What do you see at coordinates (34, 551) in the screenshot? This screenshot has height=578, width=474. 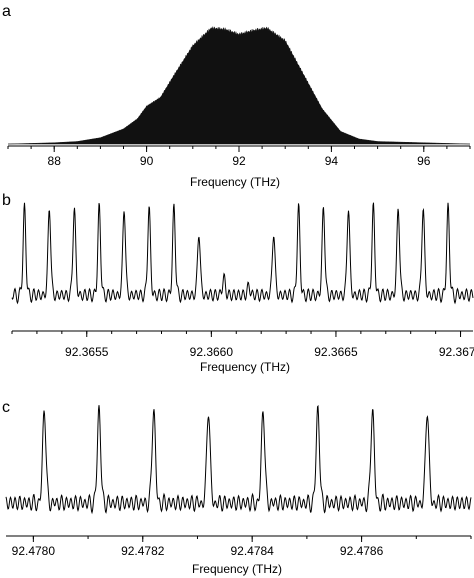 I see `tick-label: 92.4780` at bounding box center [34, 551].